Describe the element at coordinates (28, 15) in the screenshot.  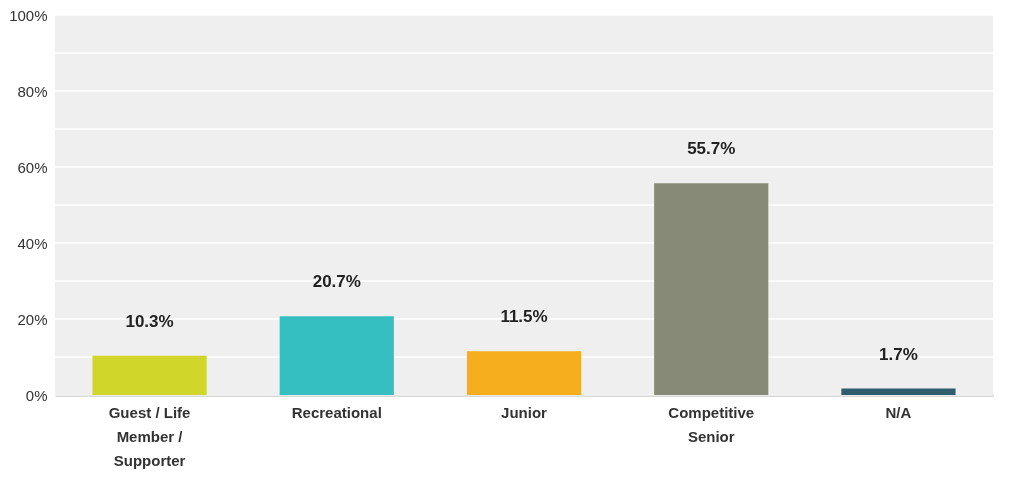
I see `y-tick-label: 100%` at that location.